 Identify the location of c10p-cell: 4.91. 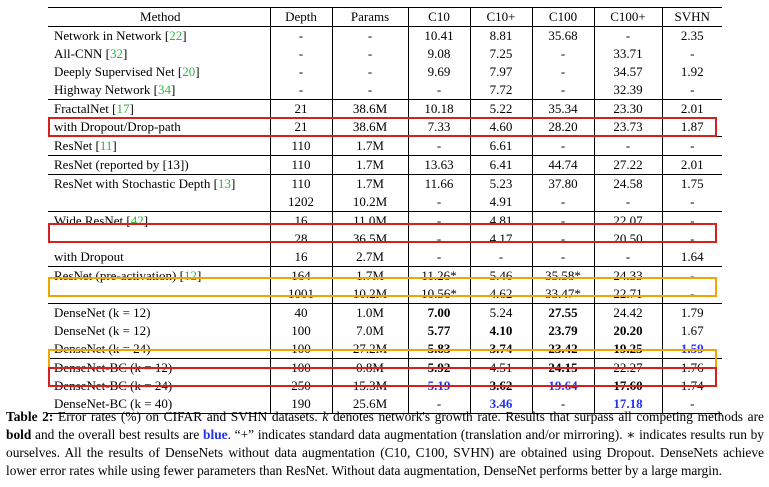
(501, 202).